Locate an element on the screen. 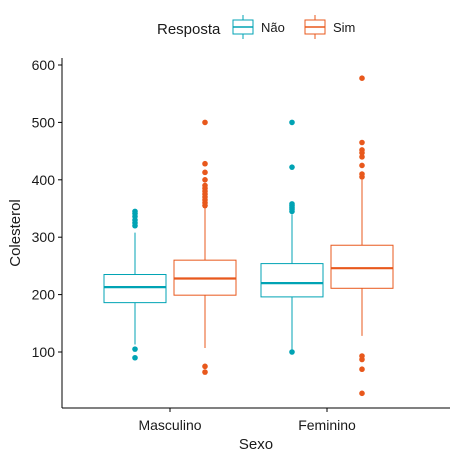 The width and height of the screenshot is (460, 460). legend-label: Não is located at coordinates (273, 27).